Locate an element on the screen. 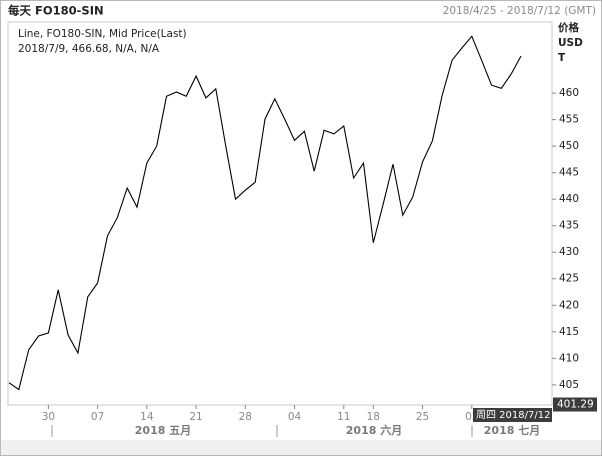 This screenshot has width=602, height=460. x-tick-label: 30 is located at coordinates (48, 417).